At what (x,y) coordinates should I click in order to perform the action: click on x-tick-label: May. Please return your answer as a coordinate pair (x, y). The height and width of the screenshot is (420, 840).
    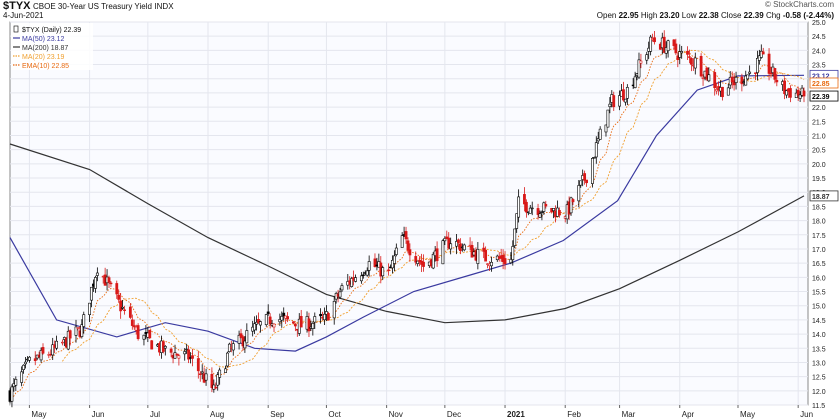
    Looking at the image, I should click on (38, 414).